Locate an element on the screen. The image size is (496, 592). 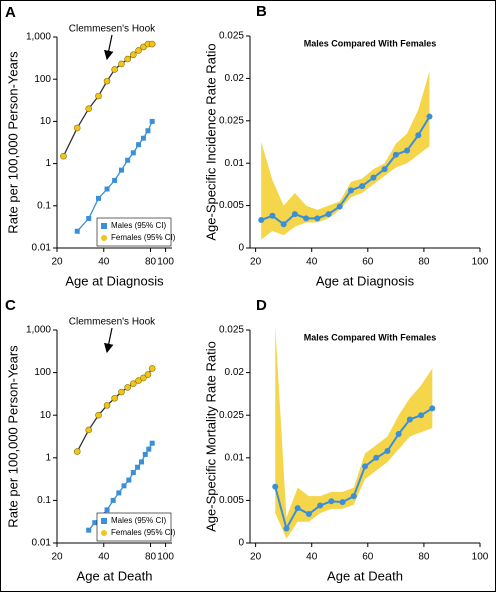
y-tick-label: 1 is located at coordinates (48, 457).